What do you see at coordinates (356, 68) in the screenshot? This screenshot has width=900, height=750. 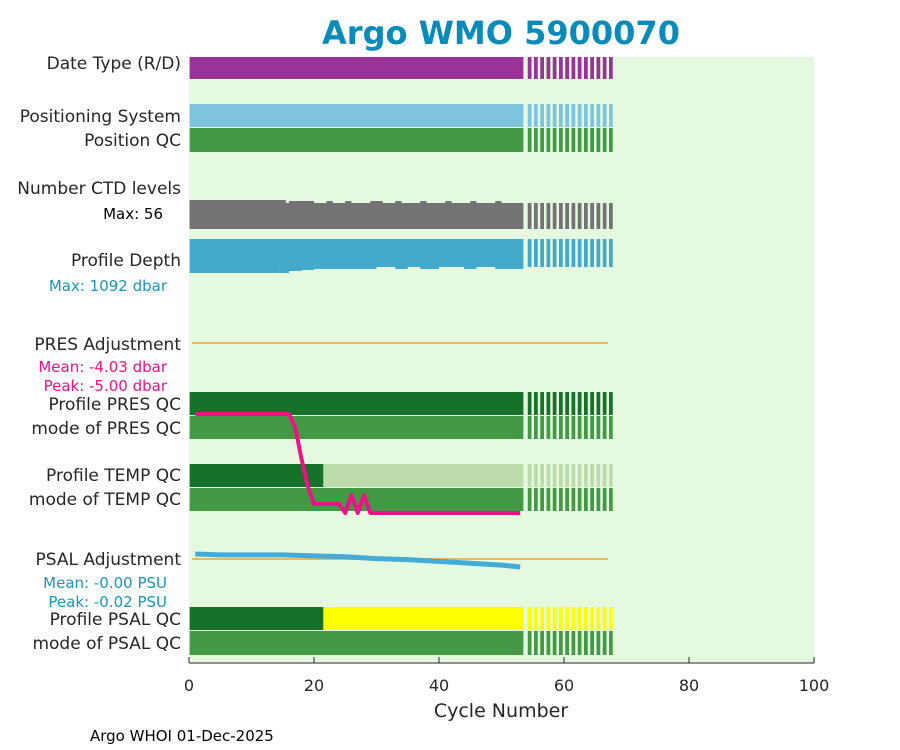 I see `date-type-bar` at bounding box center [356, 68].